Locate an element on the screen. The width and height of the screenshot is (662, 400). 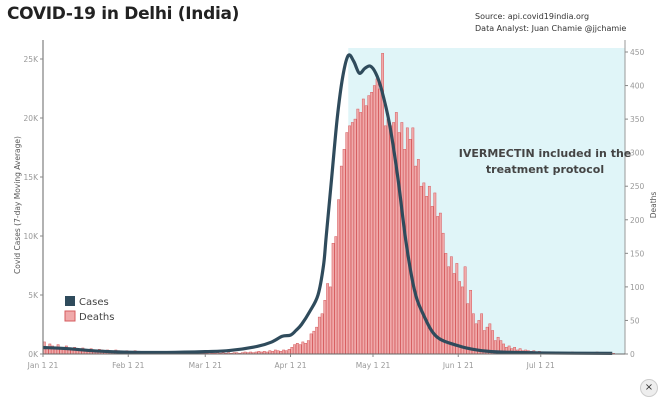
x-tick-label: Jul 1 21 is located at coordinates (540, 365).